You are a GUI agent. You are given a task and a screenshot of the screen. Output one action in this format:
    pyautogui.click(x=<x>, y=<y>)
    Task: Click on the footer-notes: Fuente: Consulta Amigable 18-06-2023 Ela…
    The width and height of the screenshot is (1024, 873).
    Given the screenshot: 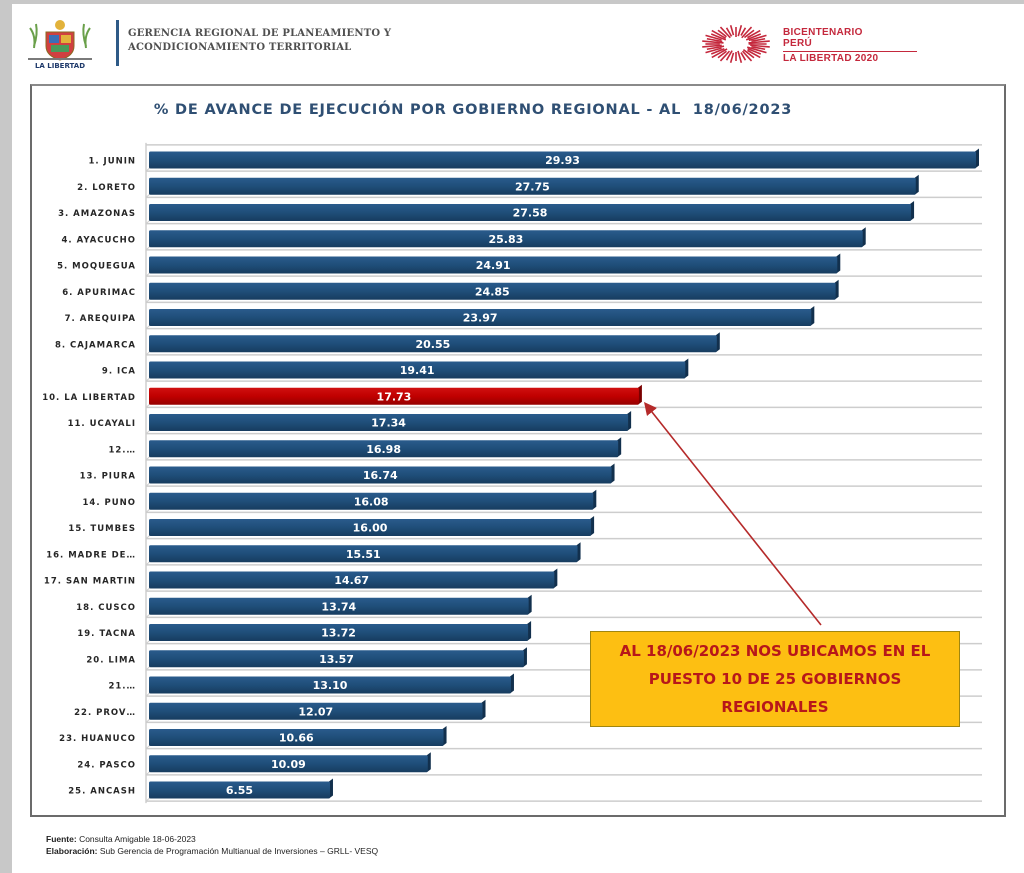 What is the action you would take?
    pyautogui.click(x=212, y=845)
    